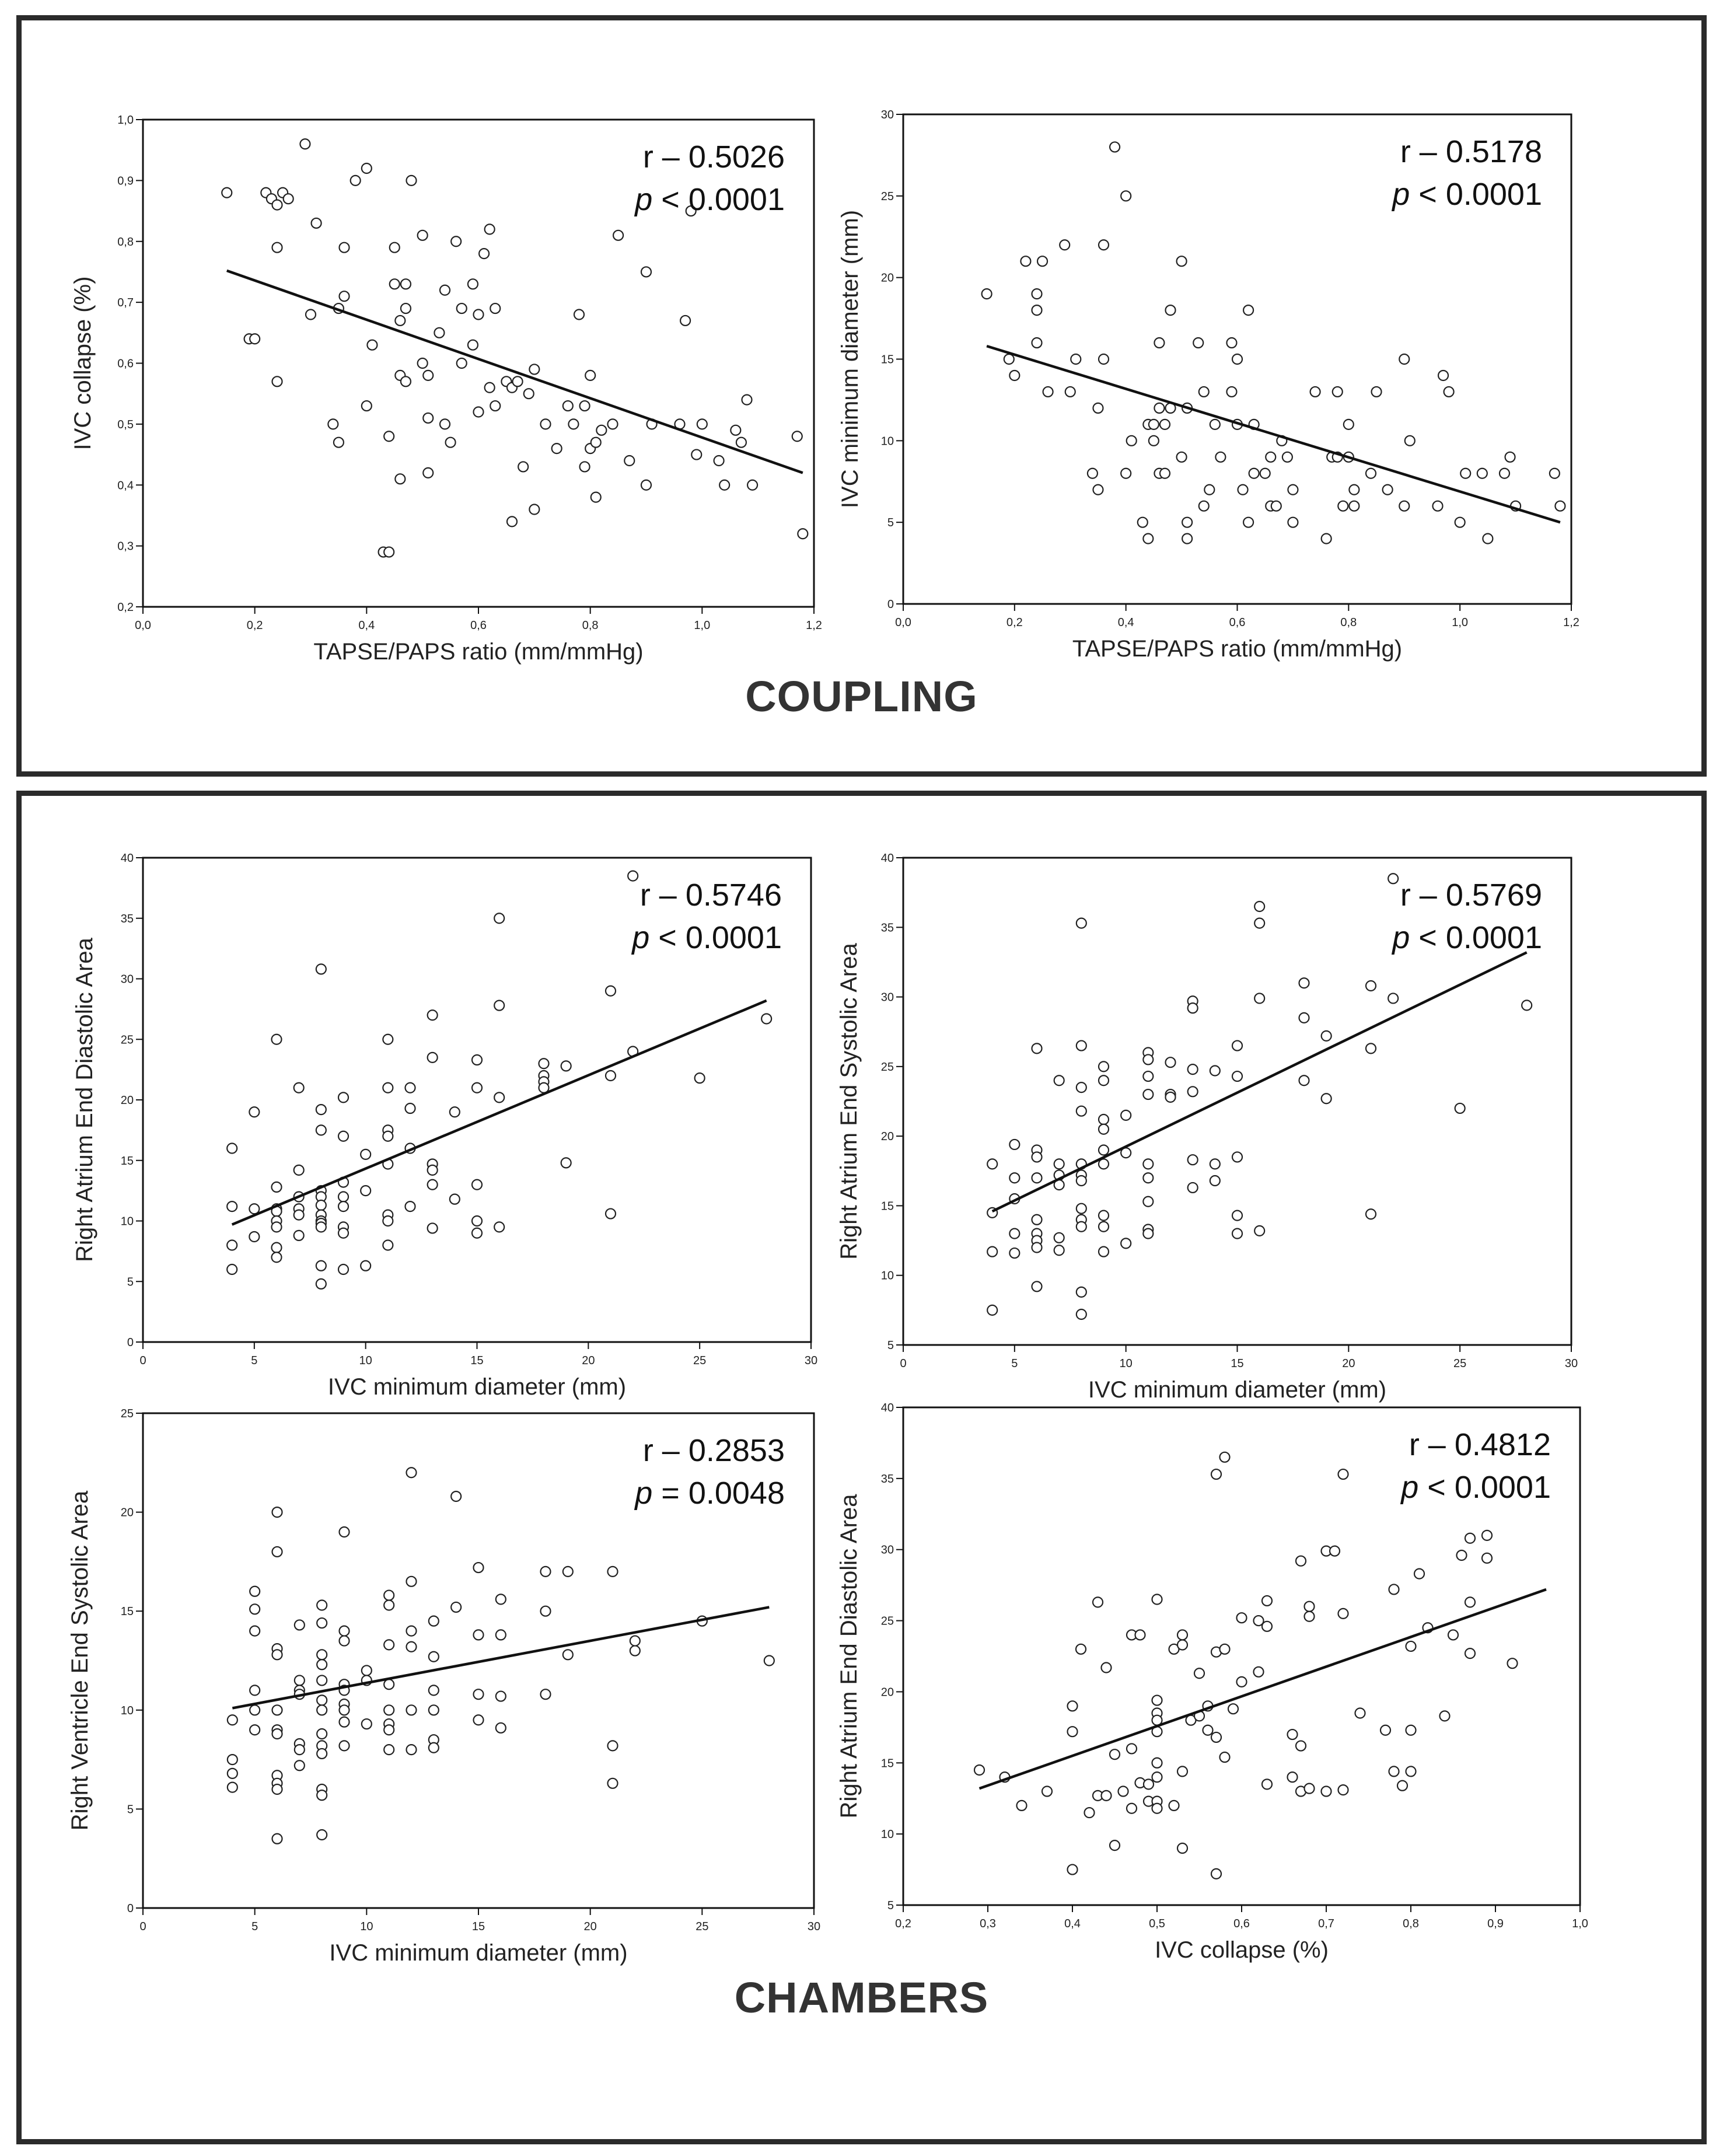  What do you see at coordinates (130, 1282) in the screenshot?
I see `y-tick-label: 5` at bounding box center [130, 1282].